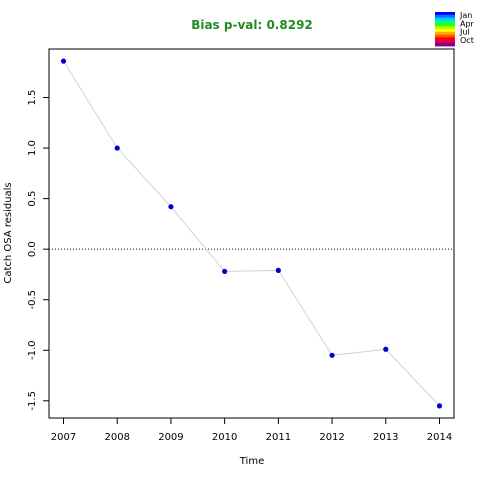 The height and width of the screenshot is (480, 480). Describe the element at coordinates (8, 232) in the screenshot. I see `y-axis-title: Catch OSA residuals` at that location.